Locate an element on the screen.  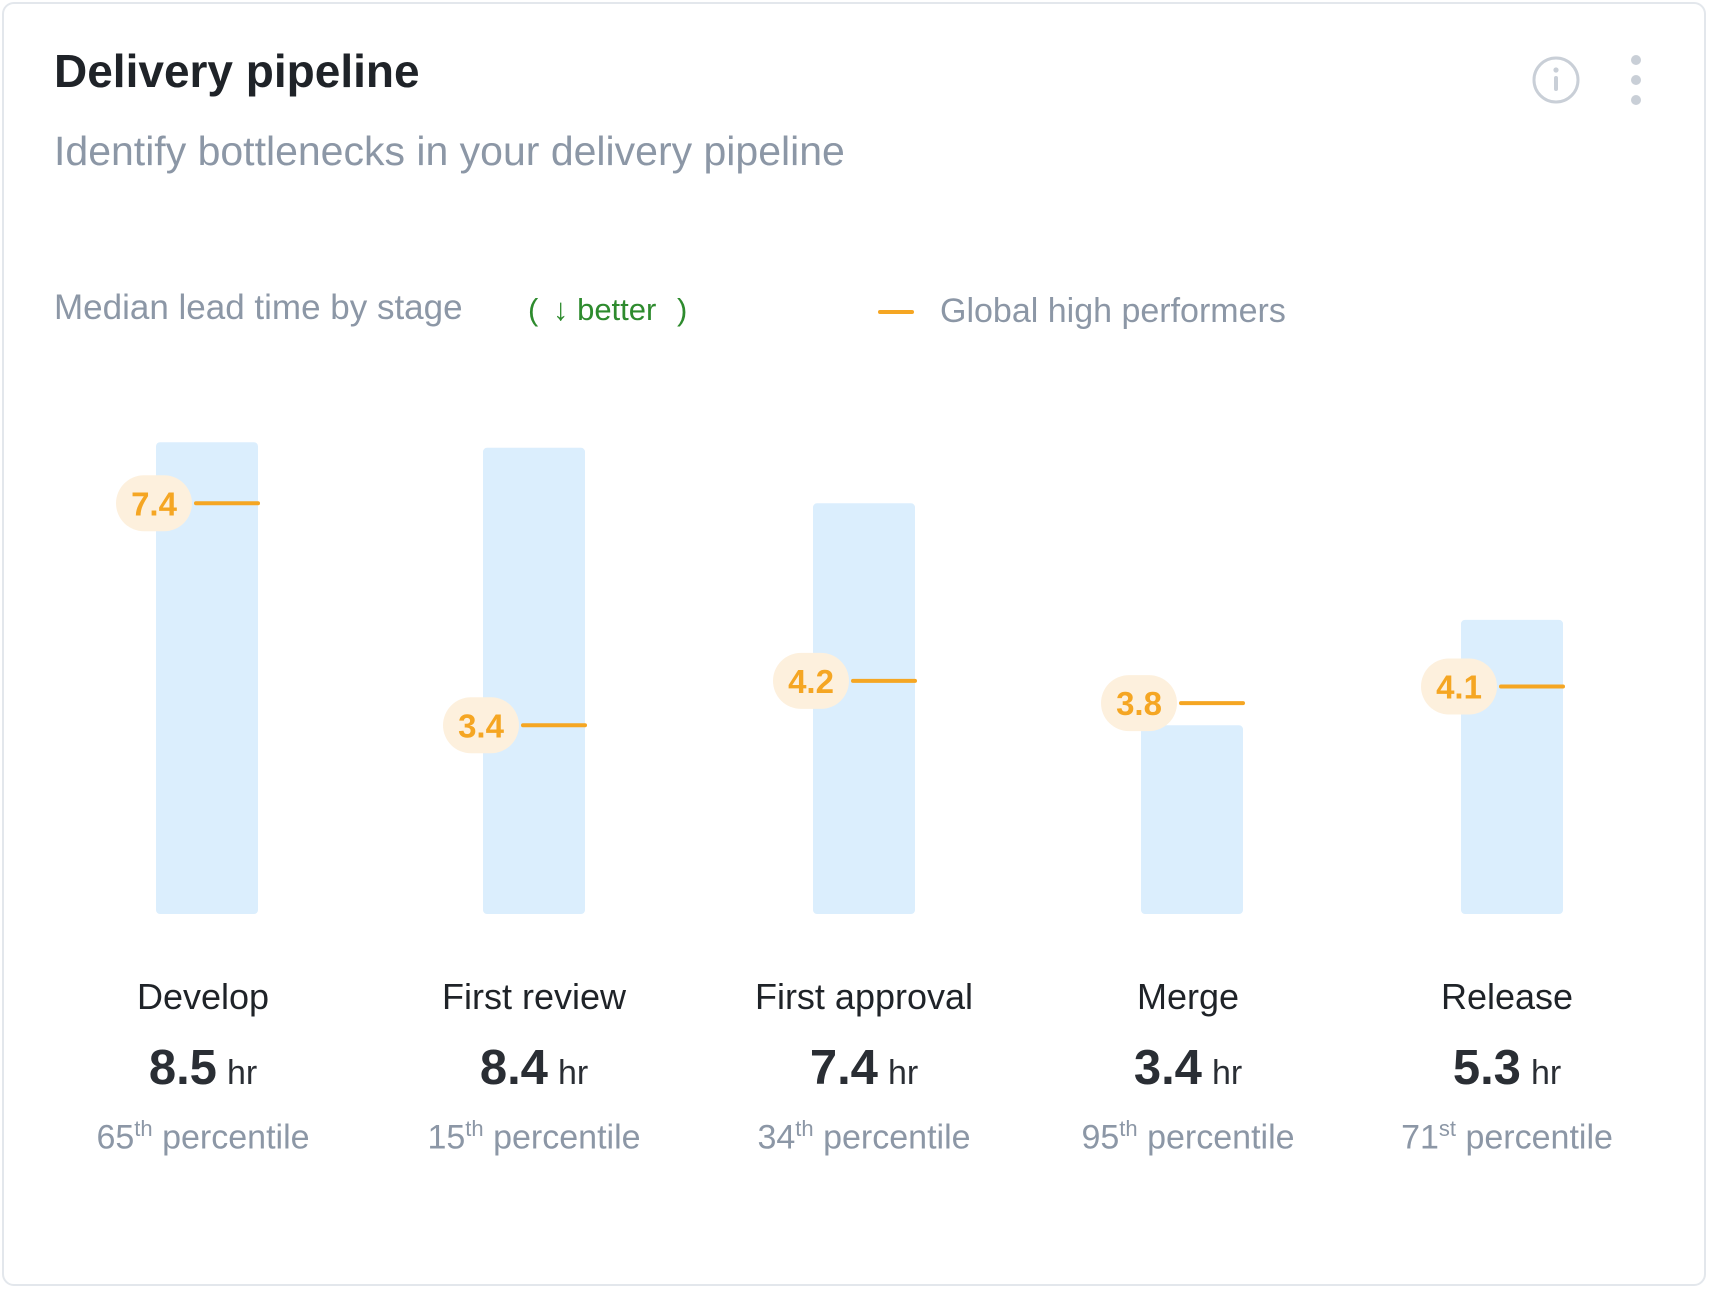
stage-value: 8.5 hr is located at coordinates (203, 1068).